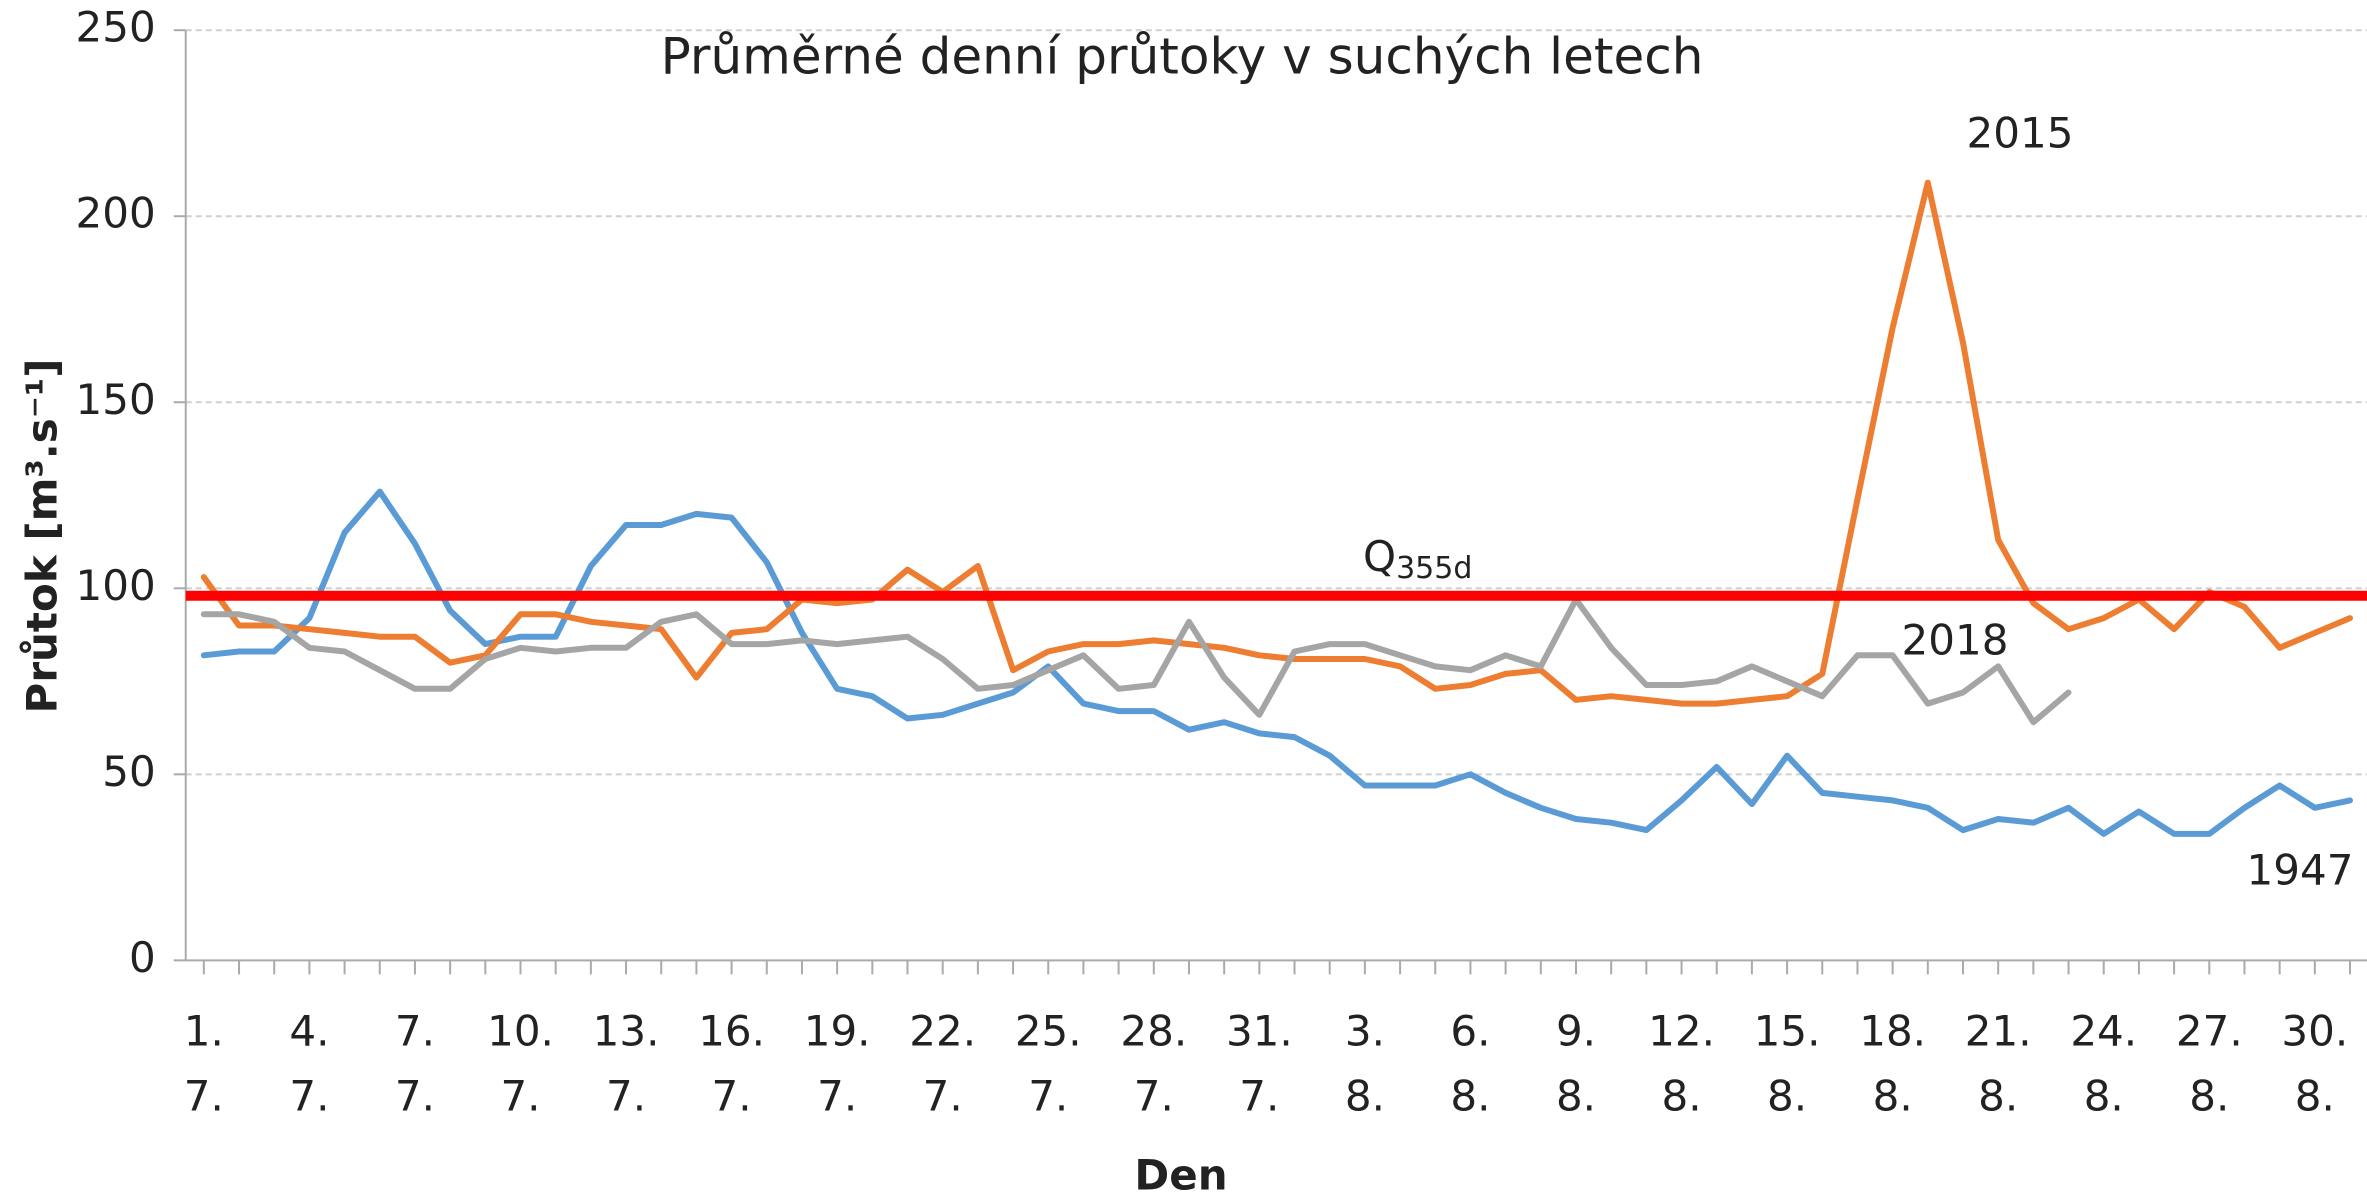  I want to click on chart-title: Průměrné denní průtoky v suchých letech, so click(1182, 57).